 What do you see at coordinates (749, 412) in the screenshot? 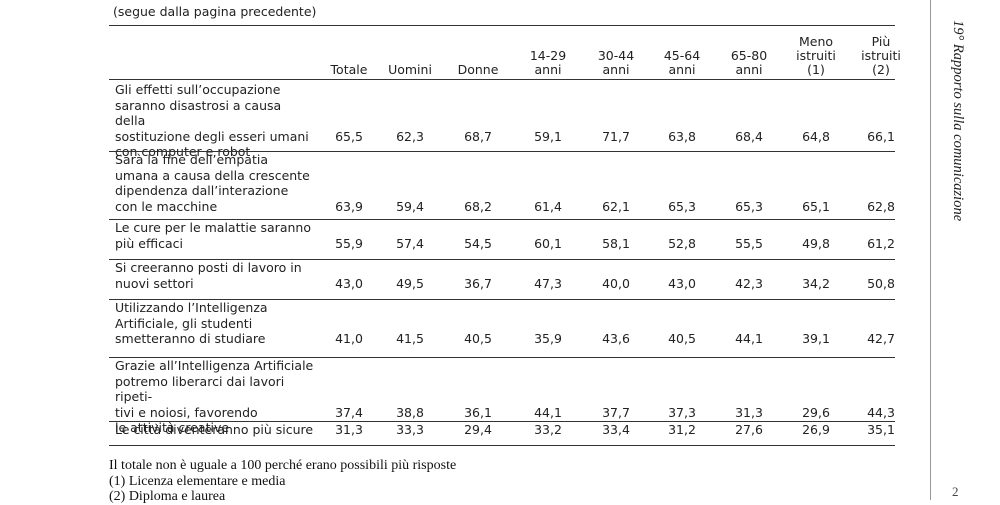
I see `table-cell: 31,3` at bounding box center [749, 412].